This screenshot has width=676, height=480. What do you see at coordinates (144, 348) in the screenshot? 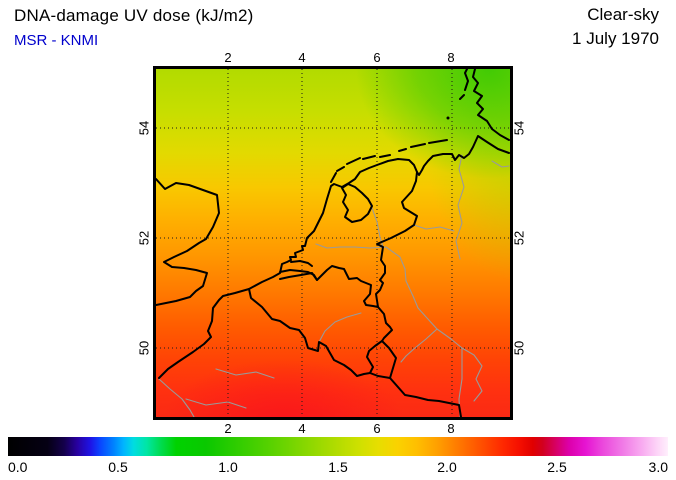
I see `lat-tick-label-left: 50` at bounding box center [144, 348].